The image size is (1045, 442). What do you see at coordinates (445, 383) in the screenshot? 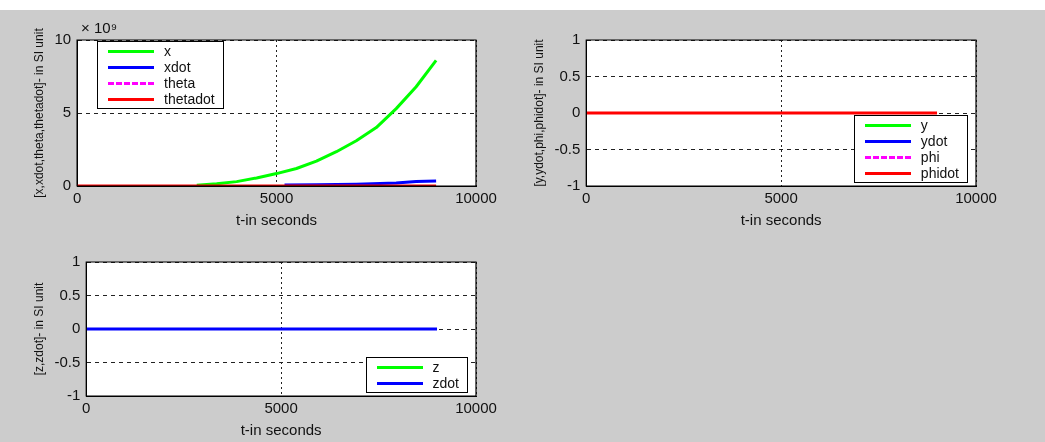
I see `legend-label: zdot` at bounding box center [445, 383].